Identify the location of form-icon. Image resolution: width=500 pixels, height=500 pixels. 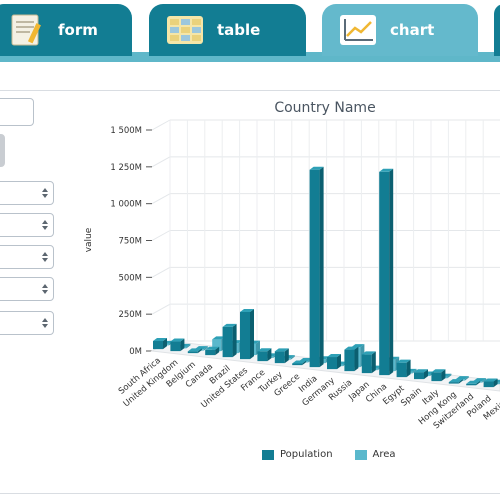
(26, 30).